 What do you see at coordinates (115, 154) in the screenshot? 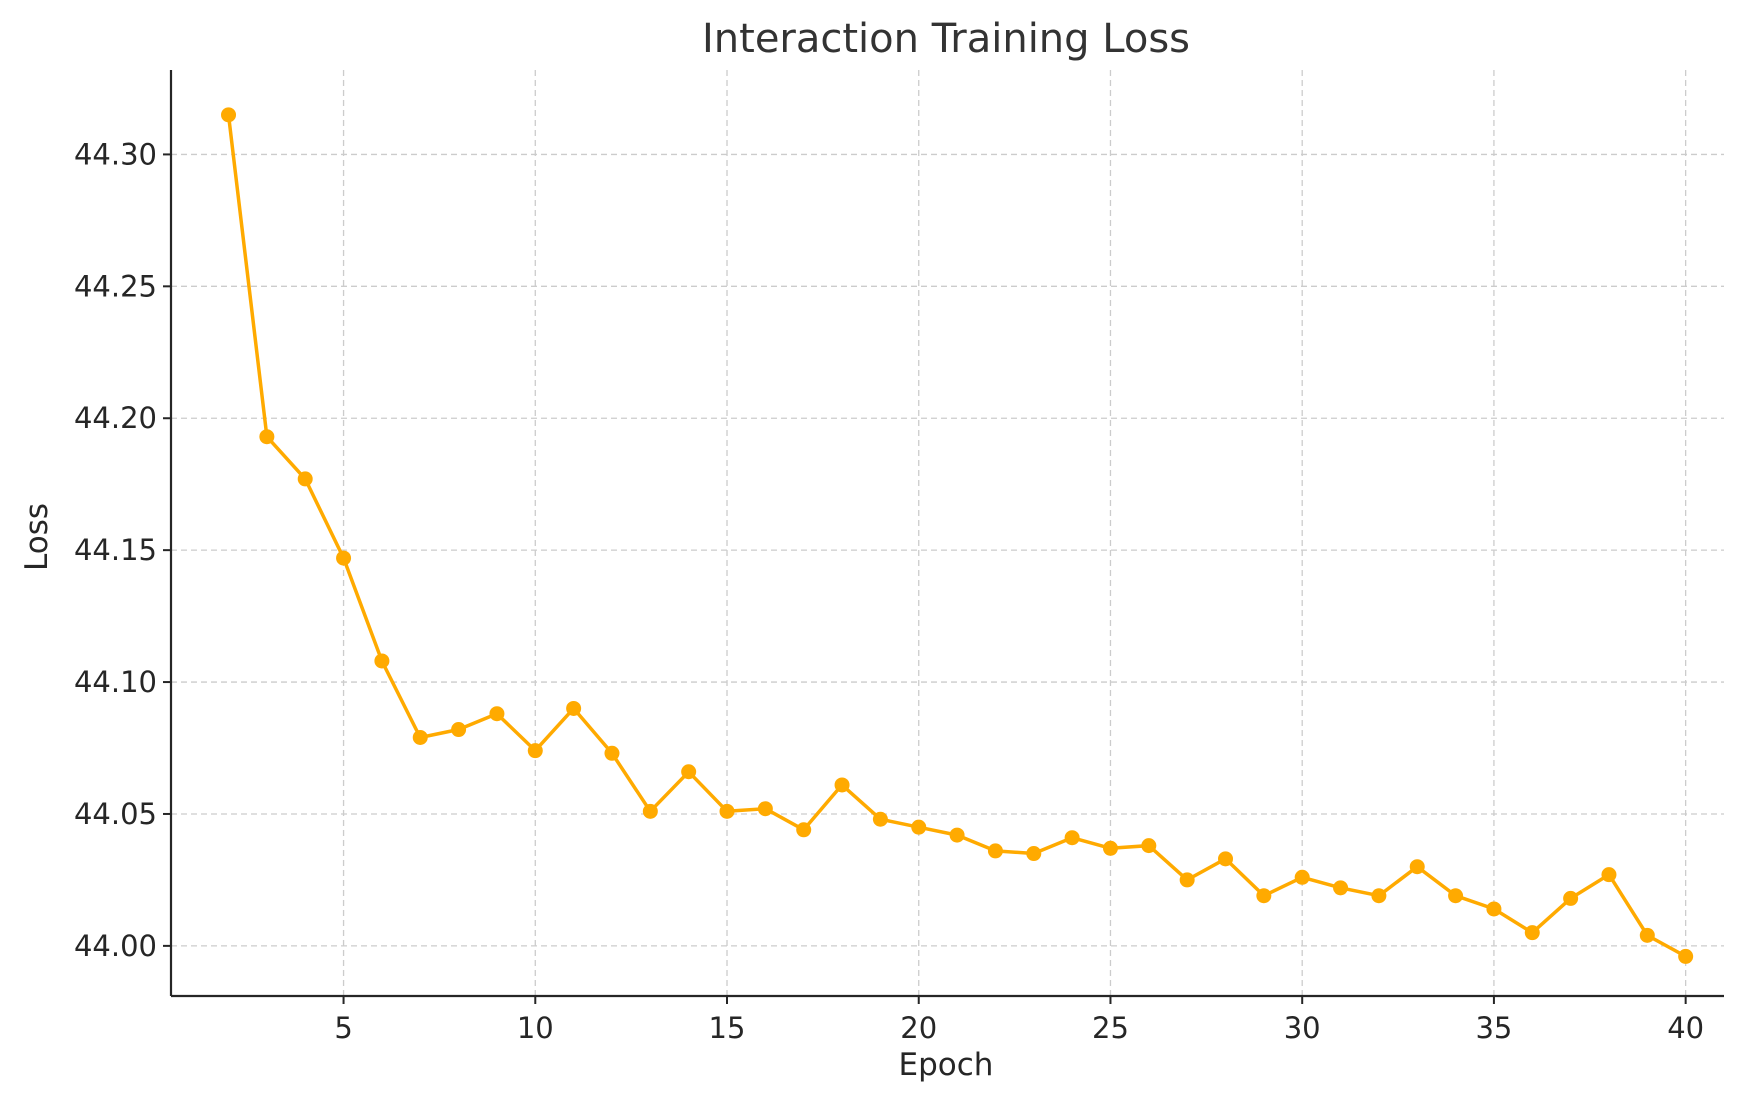
I see `y-tick-label-44.30: 44.30` at bounding box center [115, 154].